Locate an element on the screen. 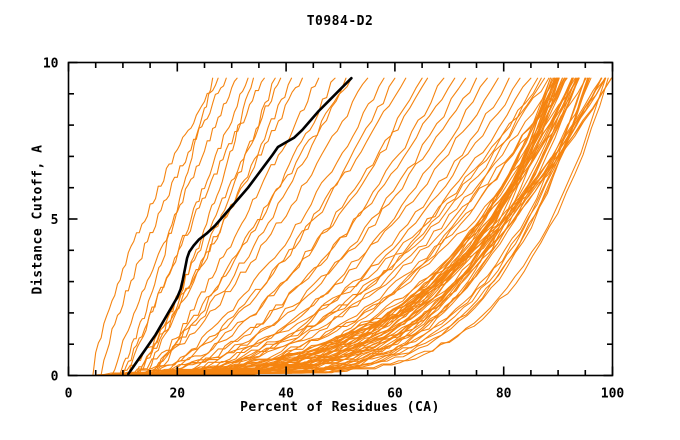  page-title: T0984-D2 is located at coordinates (340, 21).